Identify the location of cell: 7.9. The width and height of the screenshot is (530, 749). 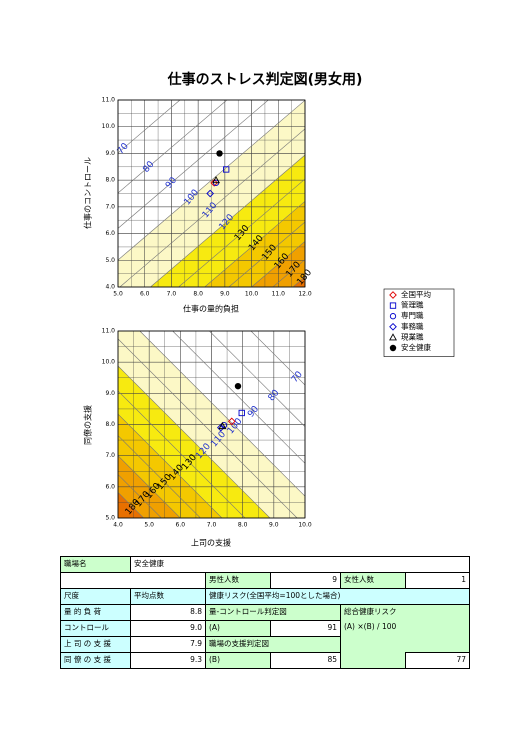
(168, 644).